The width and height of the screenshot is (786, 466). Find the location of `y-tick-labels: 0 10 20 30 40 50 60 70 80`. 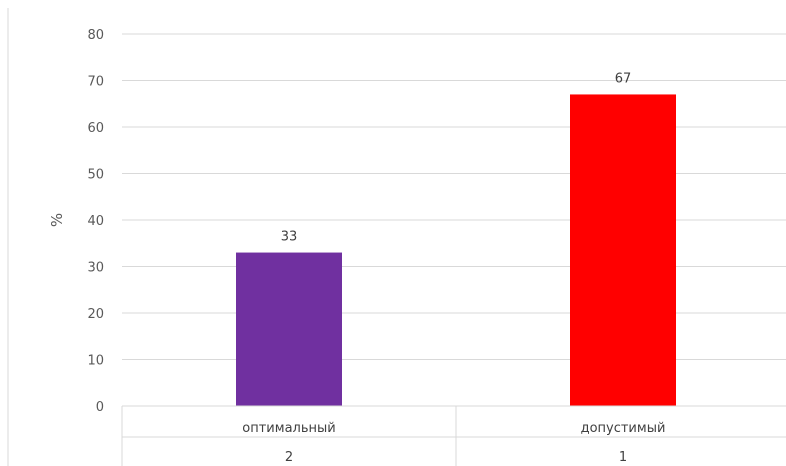

y-tick-labels: 0 10 20 30 40 50 60 70 80 is located at coordinates (95, 221).